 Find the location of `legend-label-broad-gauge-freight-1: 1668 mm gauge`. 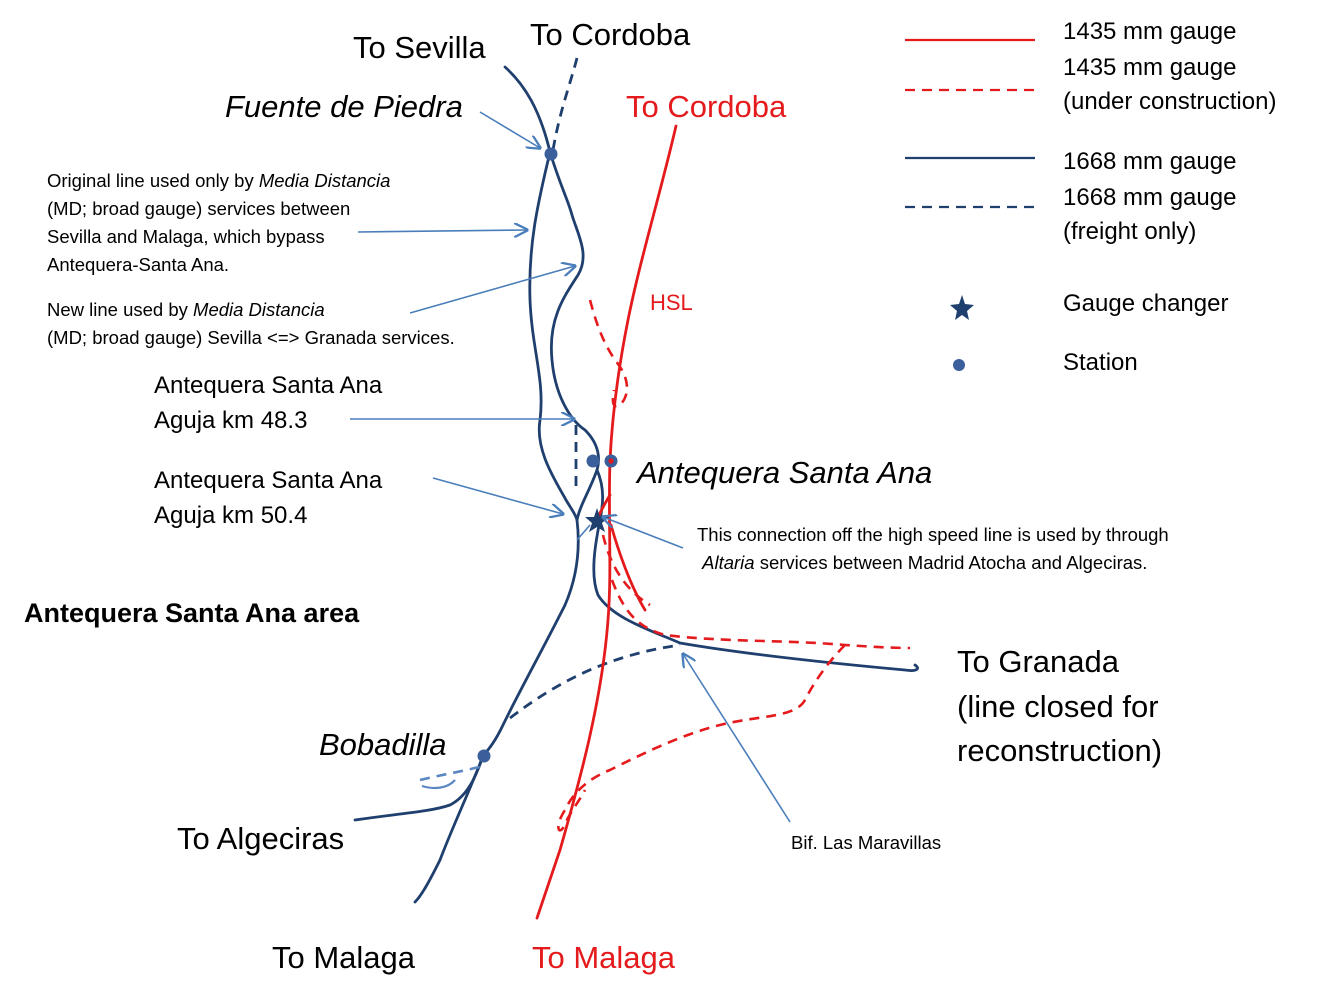

legend-label-broad-gauge-freight-1: 1668 mm gauge is located at coordinates (1150, 197).